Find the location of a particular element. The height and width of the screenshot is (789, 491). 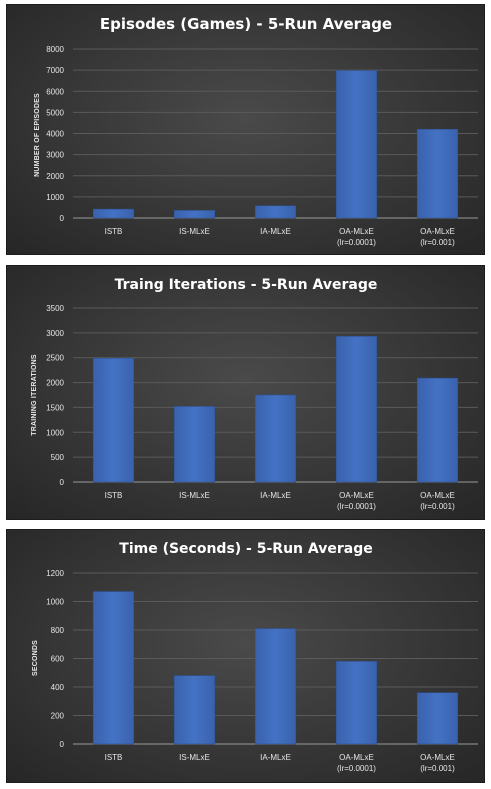

y-tick-label: 600 is located at coordinates (58, 659).